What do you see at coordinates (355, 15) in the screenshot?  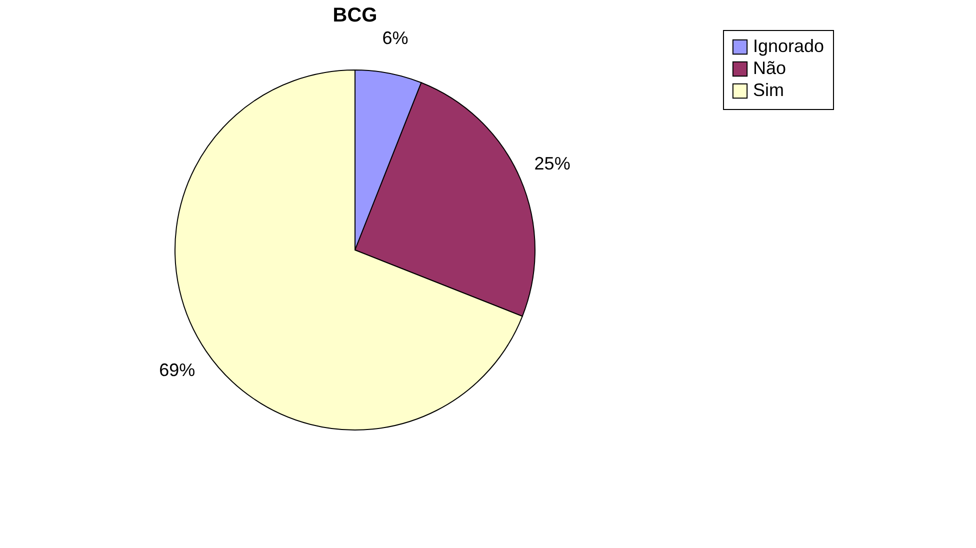 I see `chart-title: BCG` at bounding box center [355, 15].